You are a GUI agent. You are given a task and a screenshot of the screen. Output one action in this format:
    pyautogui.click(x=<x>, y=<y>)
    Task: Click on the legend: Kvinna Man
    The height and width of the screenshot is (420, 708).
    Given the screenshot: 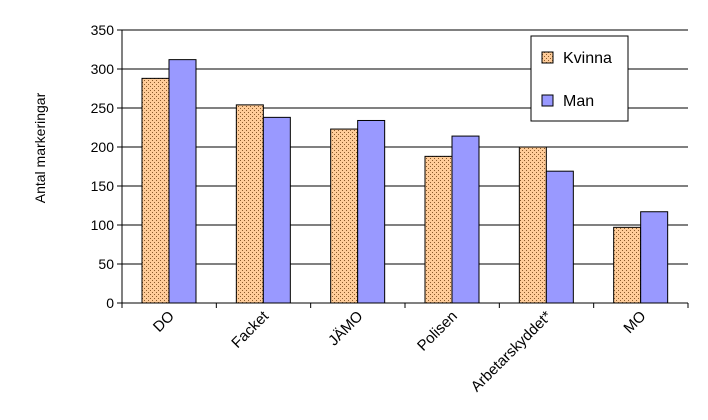 What is the action you would take?
    pyautogui.click(x=579, y=78)
    